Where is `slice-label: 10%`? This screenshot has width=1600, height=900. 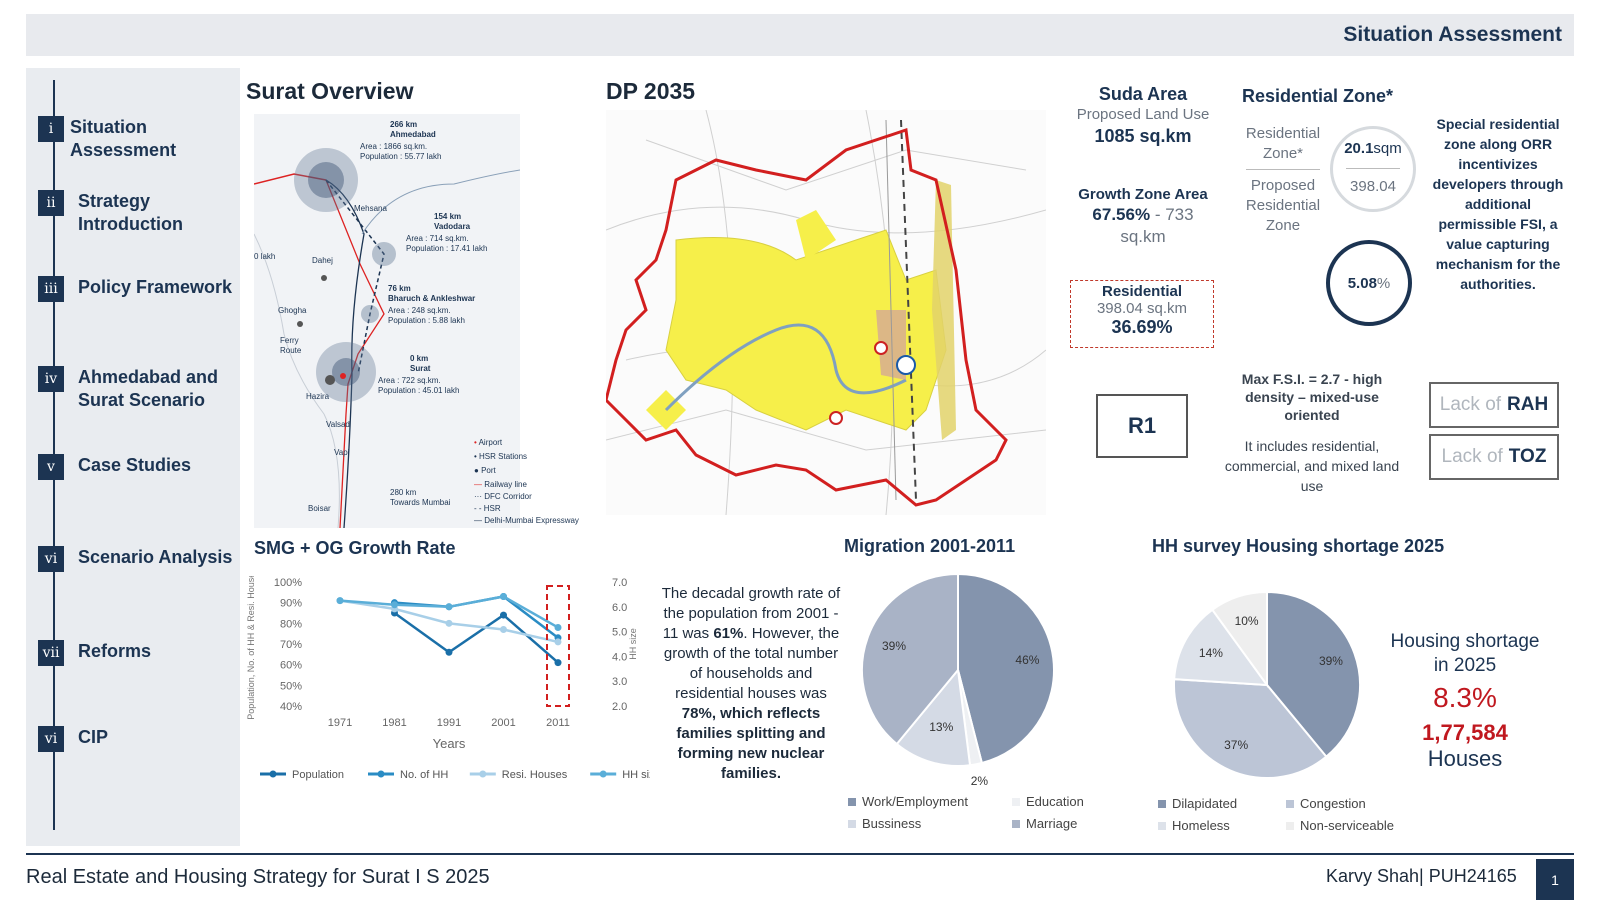 slice-label: 10% is located at coordinates (1246, 621).